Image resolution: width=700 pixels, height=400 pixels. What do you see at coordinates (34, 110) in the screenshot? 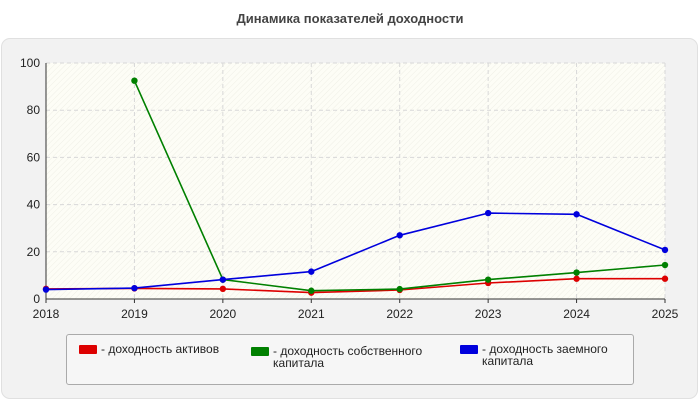
I see `y-tick-label: 80` at bounding box center [34, 110].